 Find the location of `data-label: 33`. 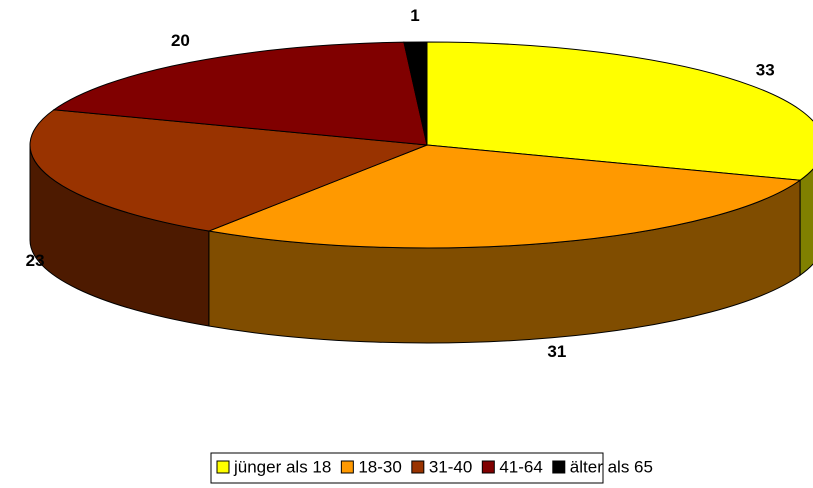

data-label: 33 is located at coordinates (765, 70).